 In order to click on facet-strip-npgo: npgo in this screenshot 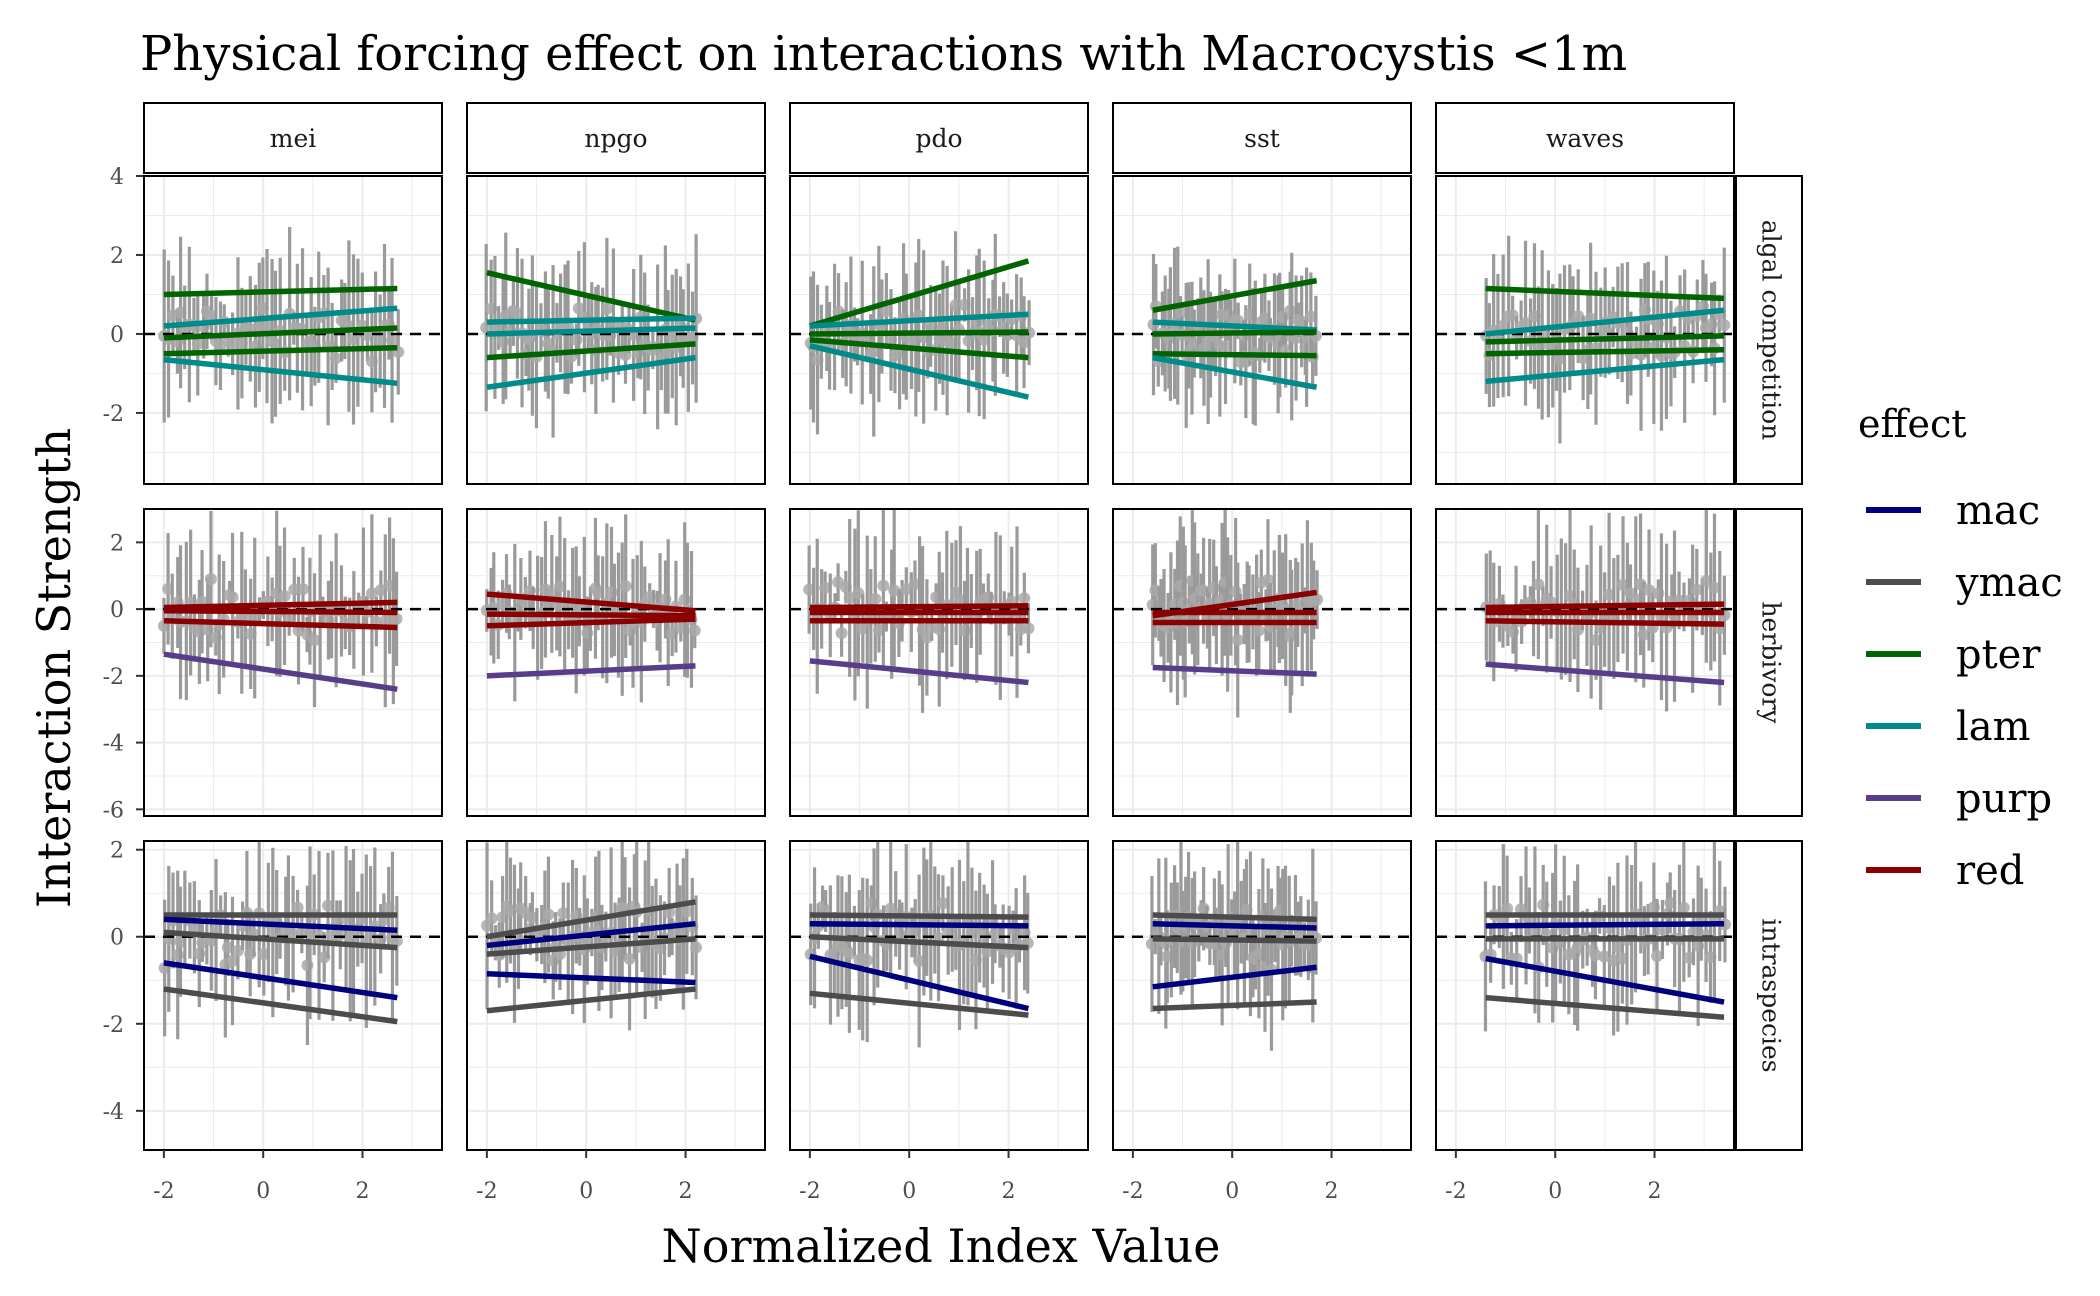, I will do `click(616, 138)`.